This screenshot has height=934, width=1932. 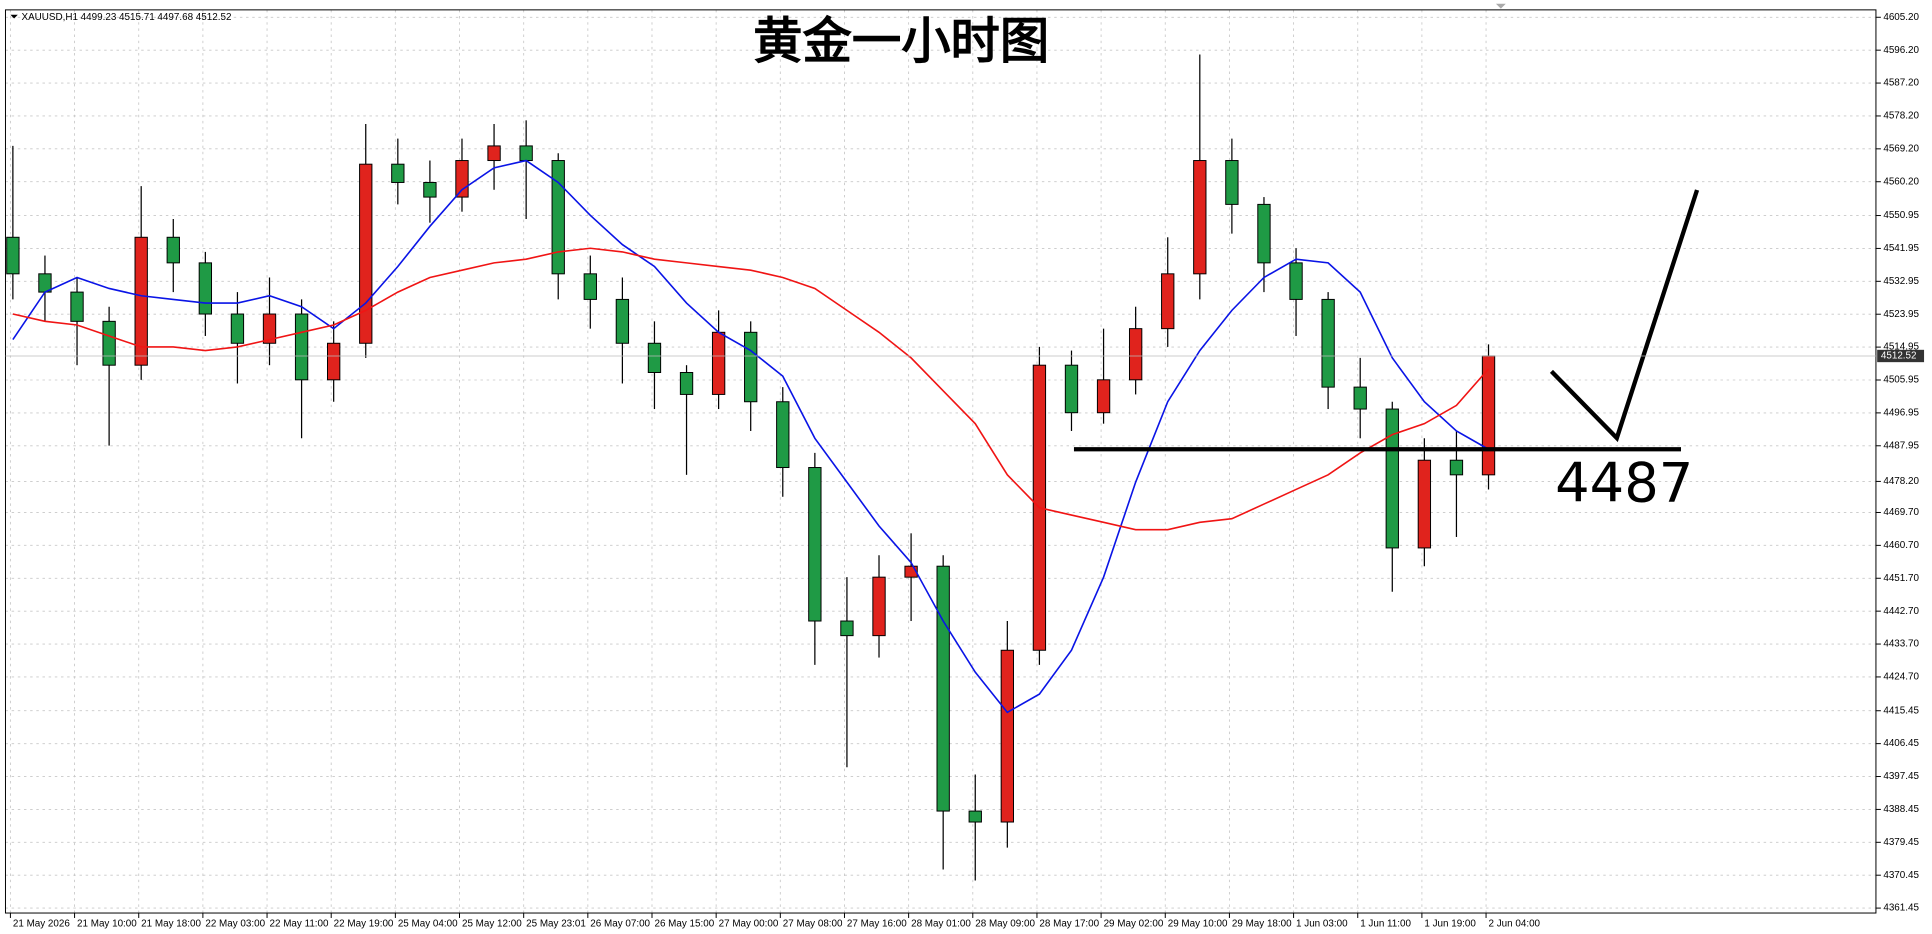 I want to click on last-price-box, so click(x=1901, y=356).